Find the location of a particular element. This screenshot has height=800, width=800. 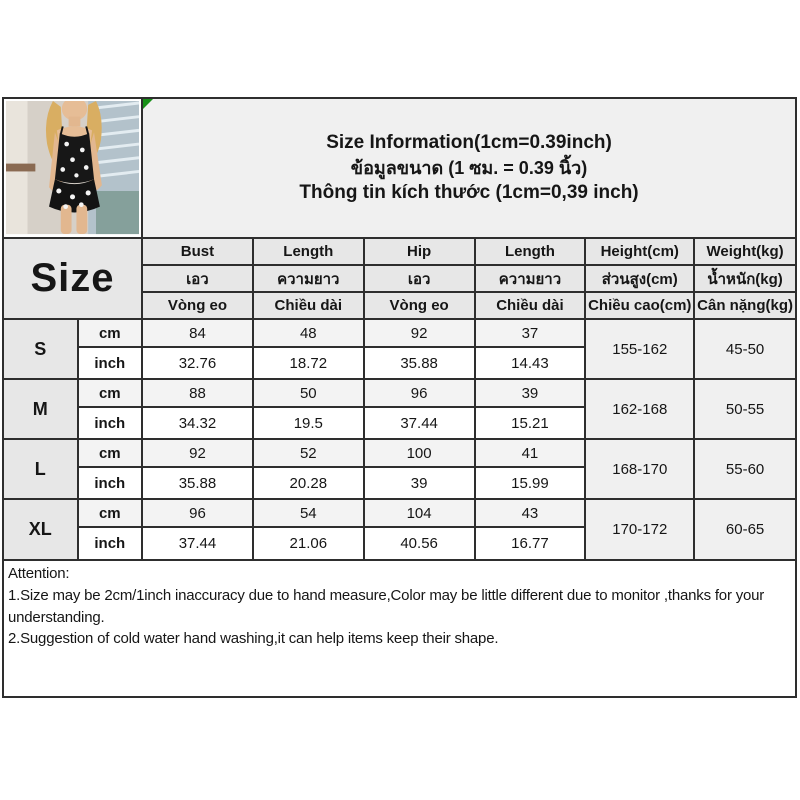

value-cell: 88 is located at coordinates (197, 393).